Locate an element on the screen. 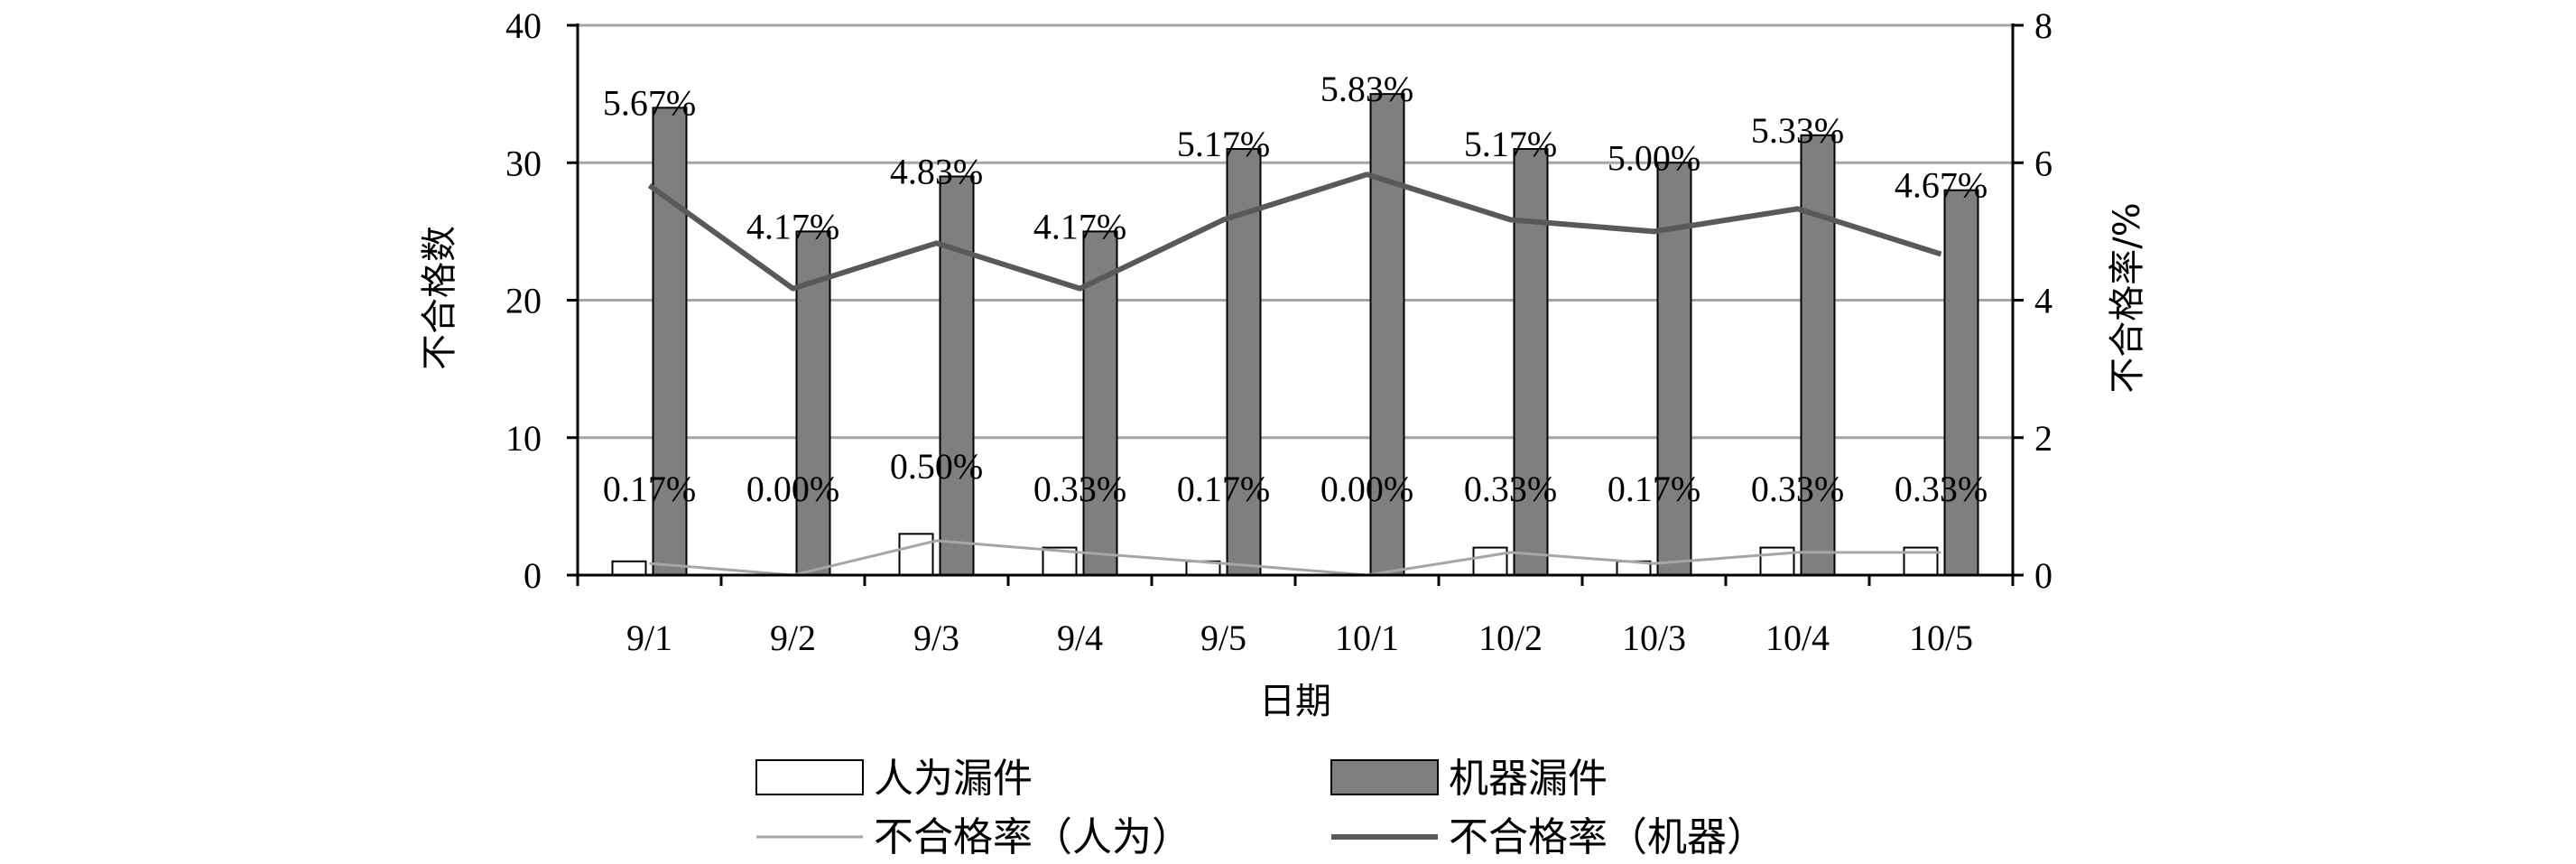  line-machine-rate is located at coordinates (1294, 232).